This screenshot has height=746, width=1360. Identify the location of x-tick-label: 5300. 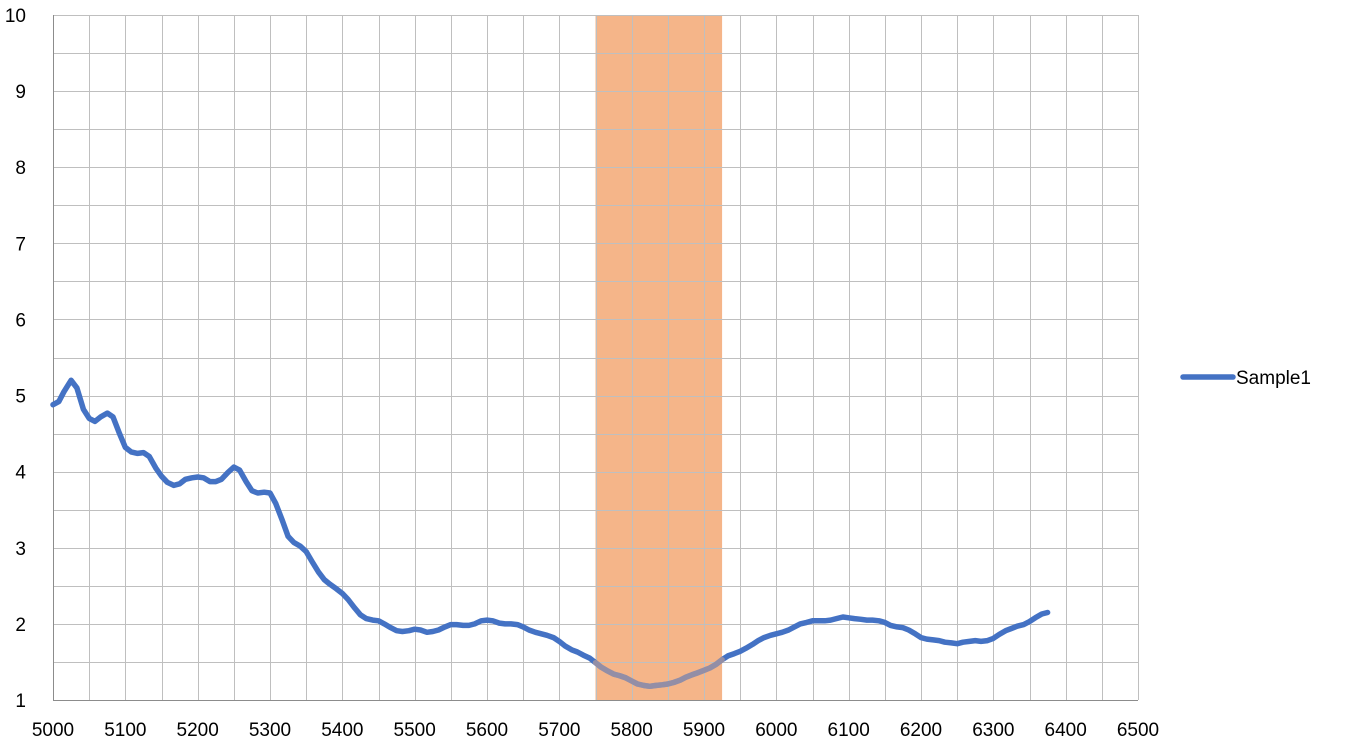
(270, 730).